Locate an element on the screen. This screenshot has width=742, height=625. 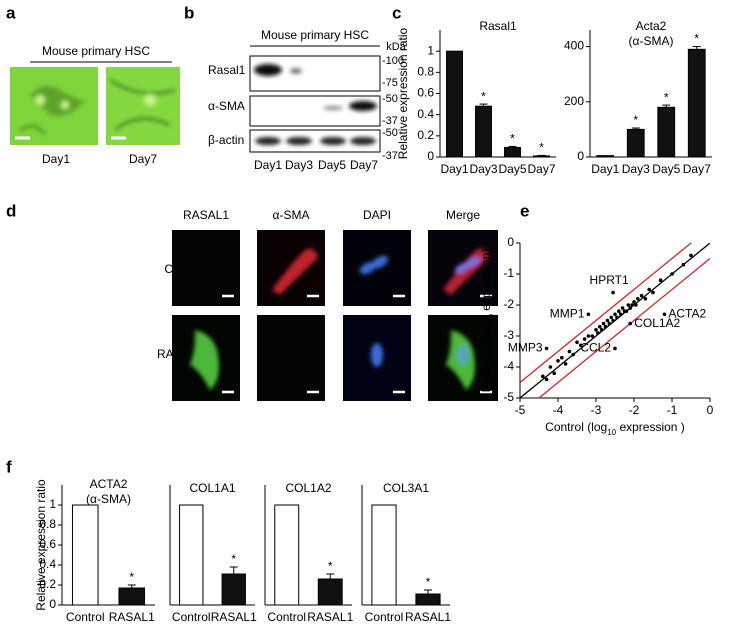
panel-label: c is located at coordinates (396, 12).